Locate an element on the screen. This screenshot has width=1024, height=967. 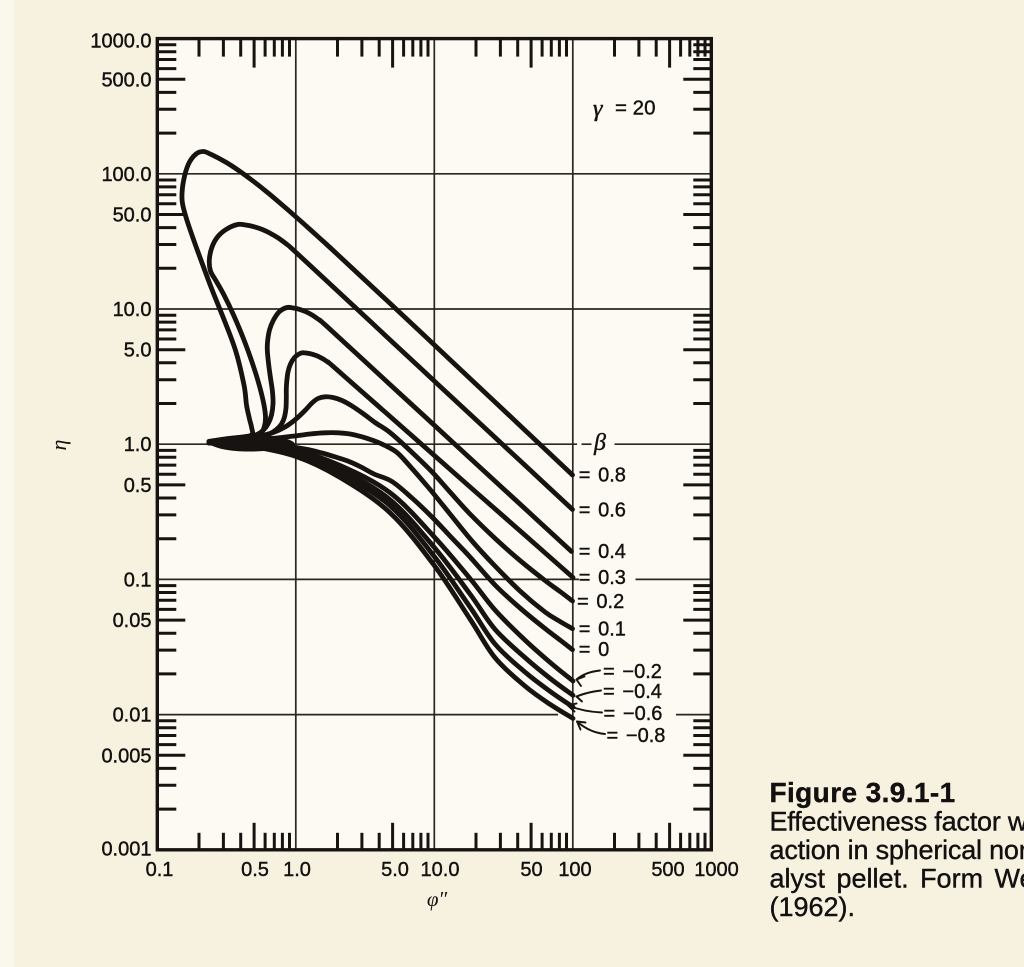
svg-text: = −0.4 is located at coordinates (632, 692).